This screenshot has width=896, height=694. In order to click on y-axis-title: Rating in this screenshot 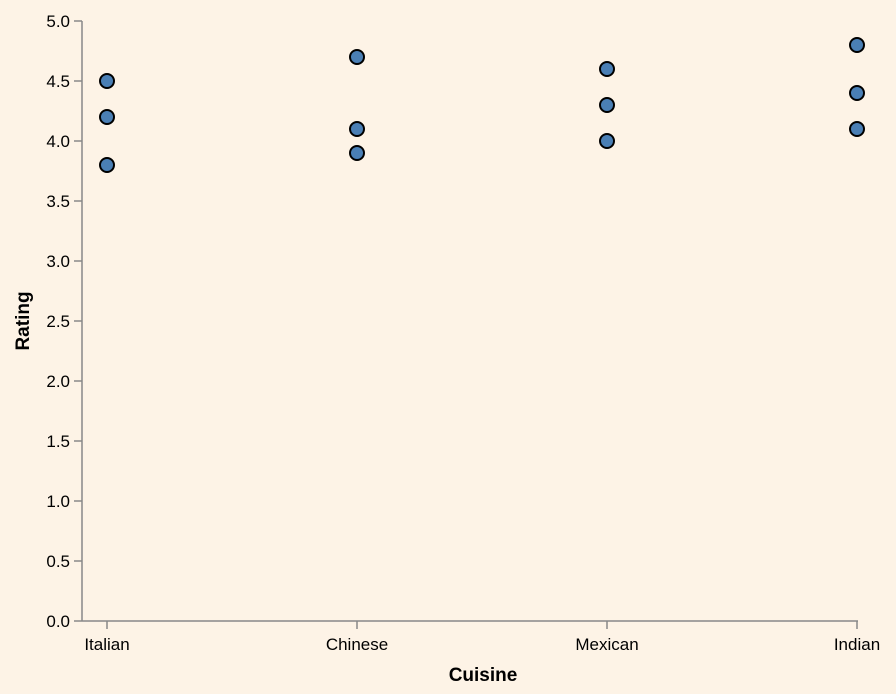, I will do `click(23, 320)`.